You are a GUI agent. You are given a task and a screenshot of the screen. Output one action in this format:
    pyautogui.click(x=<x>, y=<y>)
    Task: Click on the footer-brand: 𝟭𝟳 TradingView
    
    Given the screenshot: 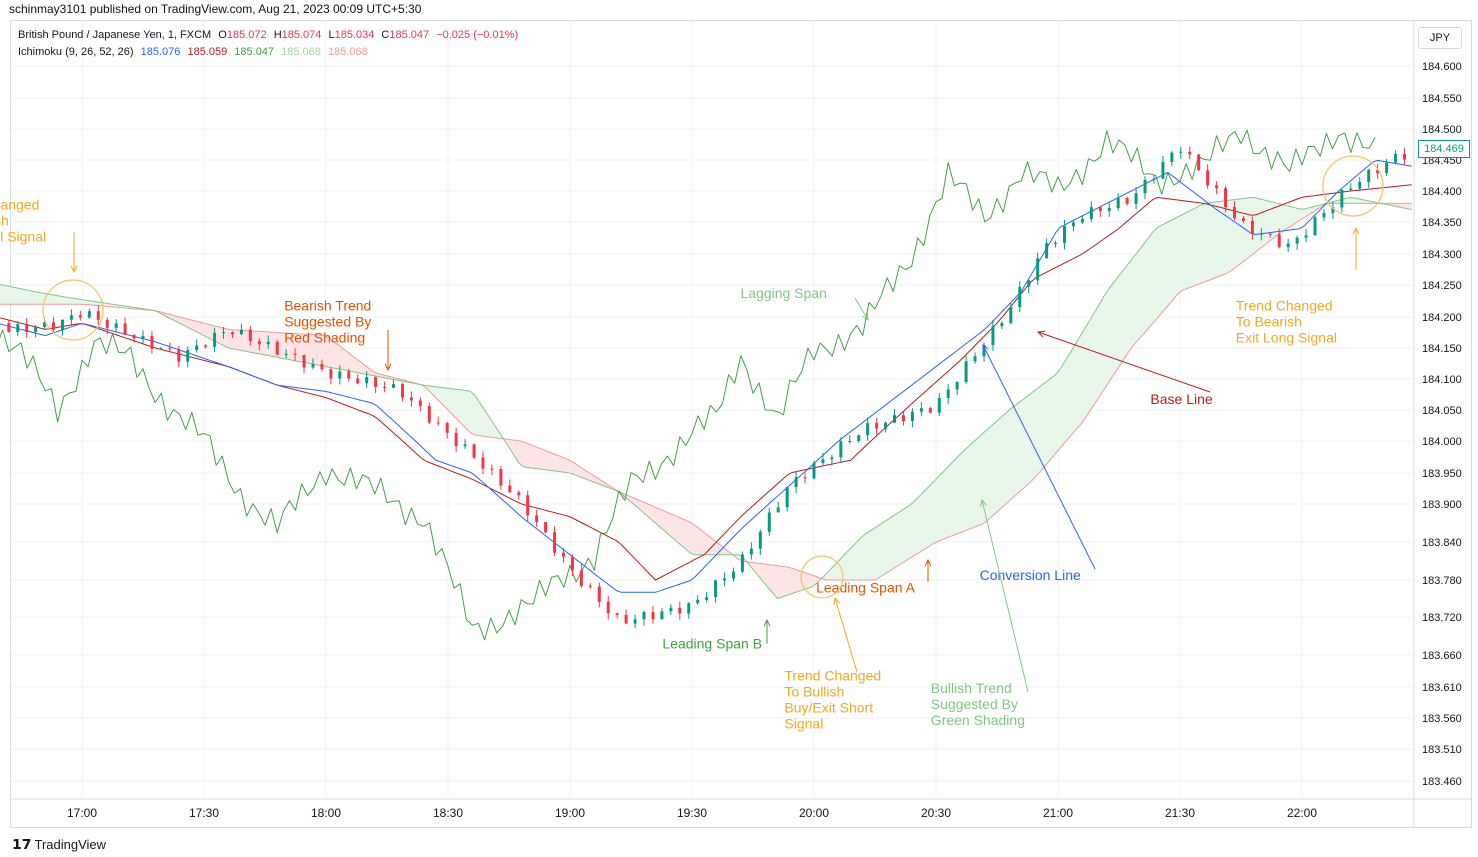 What is the action you would take?
    pyautogui.click(x=59, y=844)
    